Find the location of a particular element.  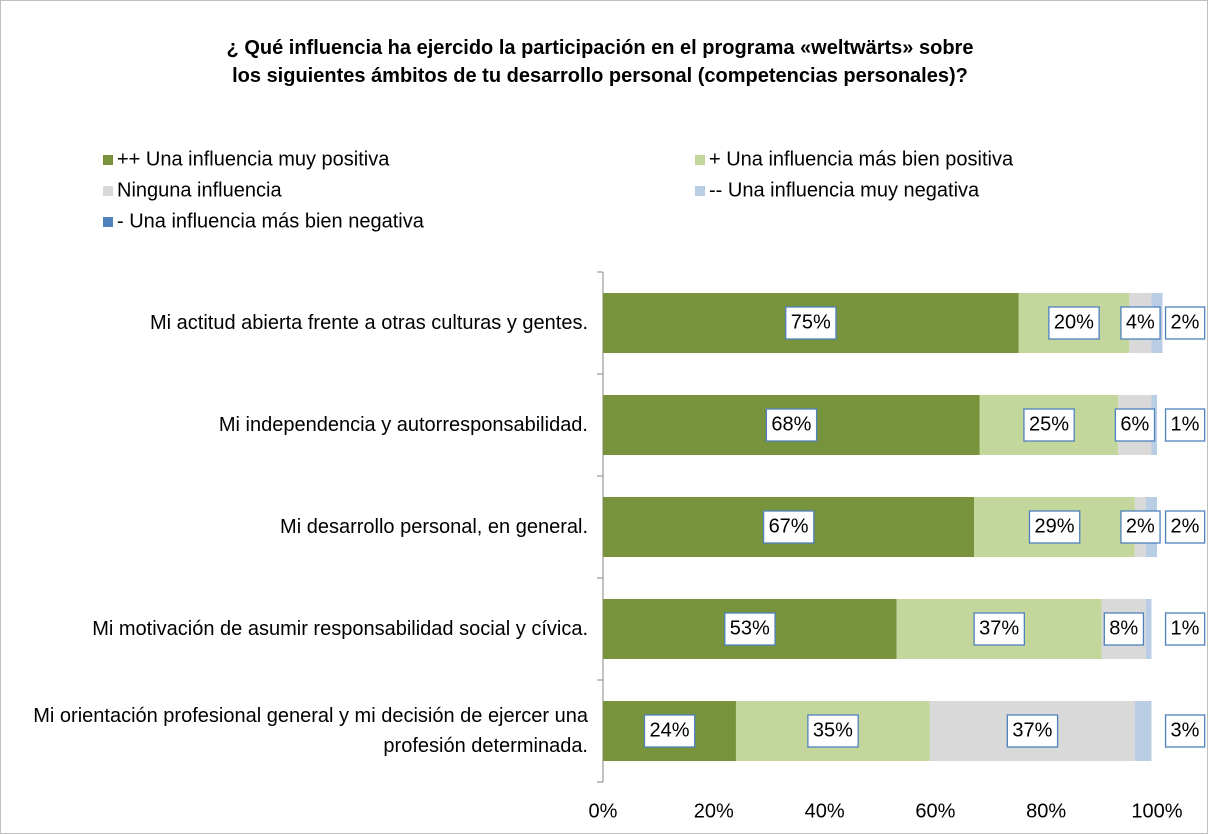

x-tick-label: 20% is located at coordinates (714, 811).